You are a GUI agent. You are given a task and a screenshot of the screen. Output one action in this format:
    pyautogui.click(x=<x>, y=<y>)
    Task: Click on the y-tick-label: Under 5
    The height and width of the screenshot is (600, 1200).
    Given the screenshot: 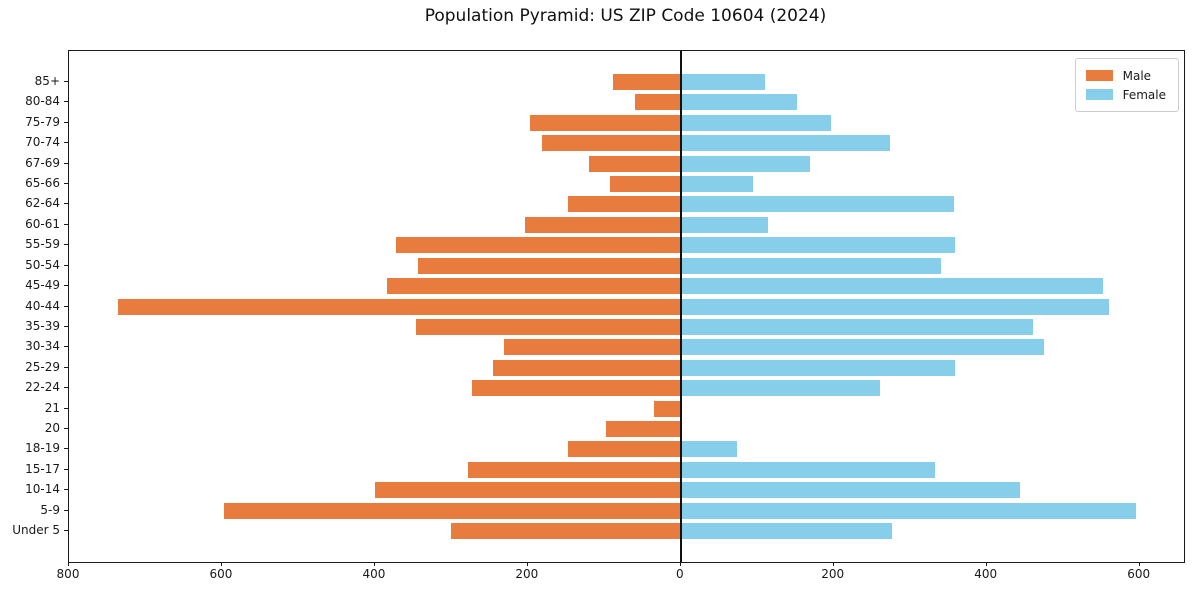 What is the action you would take?
    pyautogui.click(x=36, y=530)
    